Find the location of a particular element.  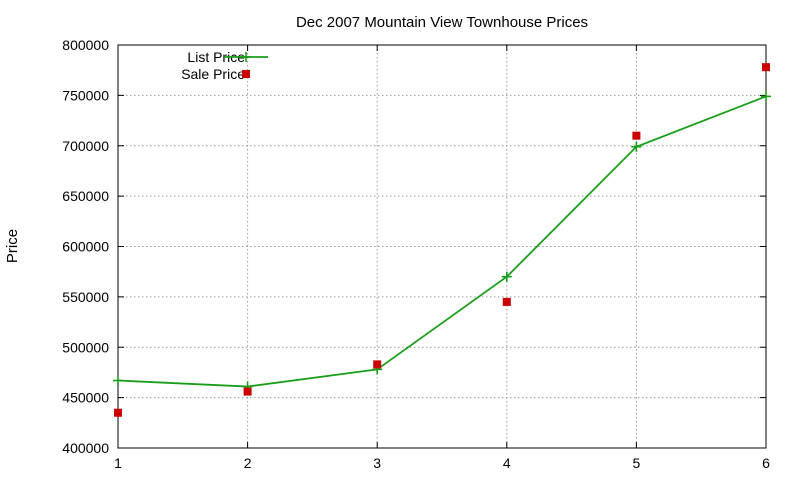

x-tick-label: 6 is located at coordinates (766, 463).